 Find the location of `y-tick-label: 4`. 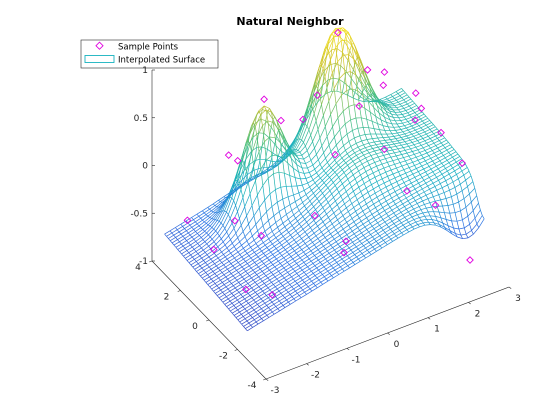

y-tick-label: 4 is located at coordinates (138, 268).